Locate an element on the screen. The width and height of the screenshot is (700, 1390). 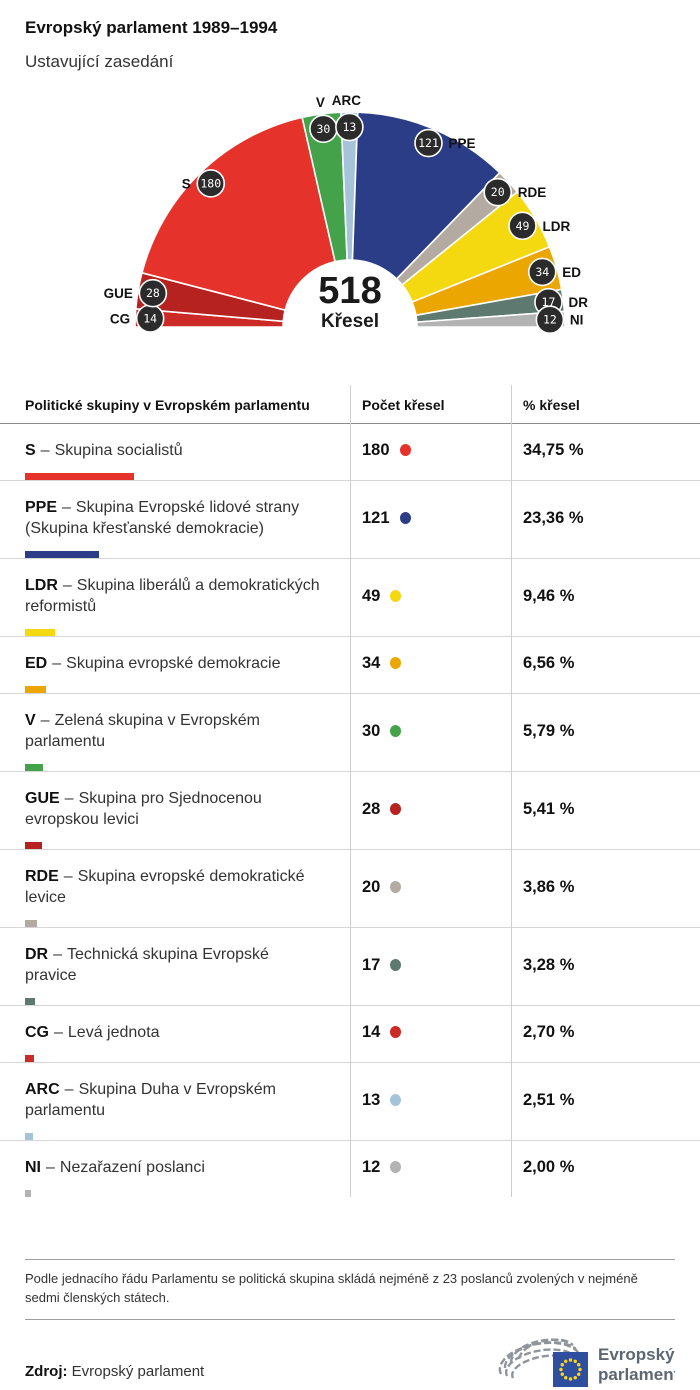
group-label: S – Skupina socialistů is located at coordinates (104, 450).